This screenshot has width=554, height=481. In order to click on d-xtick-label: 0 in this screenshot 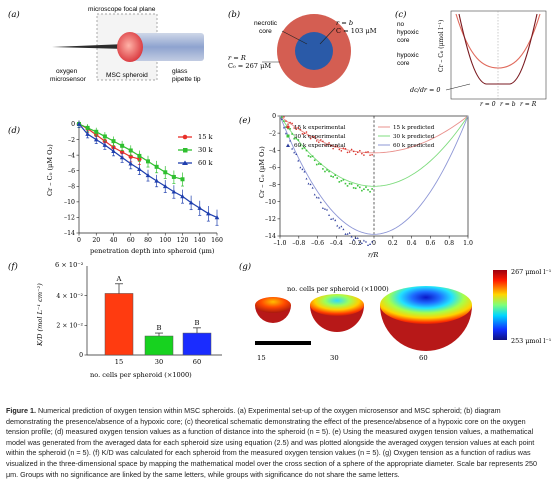, I will do `click(79, 240)`.